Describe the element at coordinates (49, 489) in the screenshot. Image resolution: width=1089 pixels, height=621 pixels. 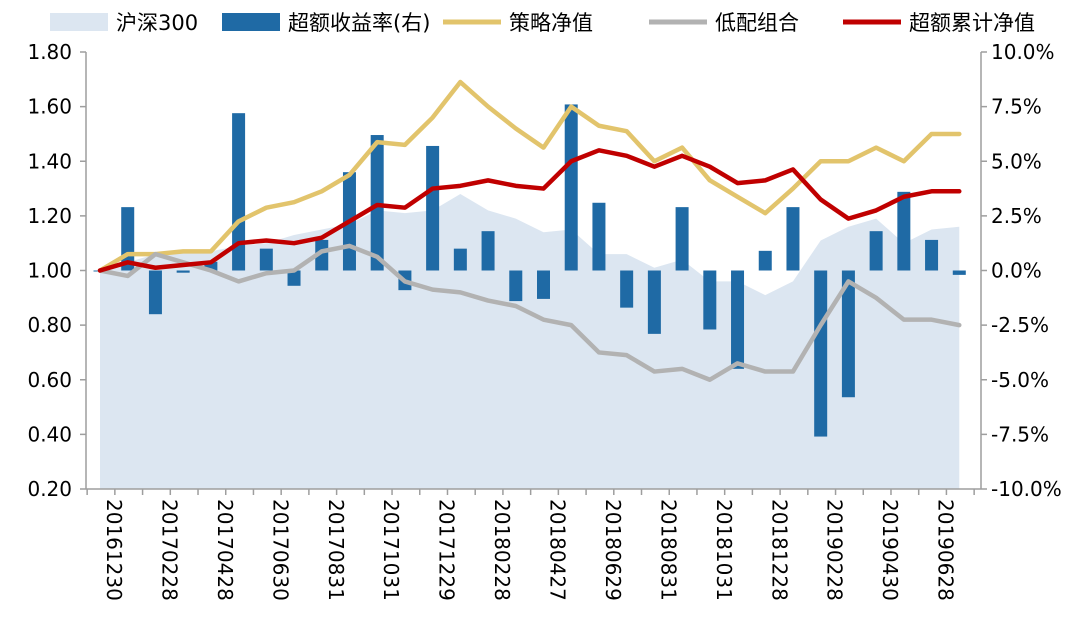
I see `left-tick-label: 0.20` at that location.